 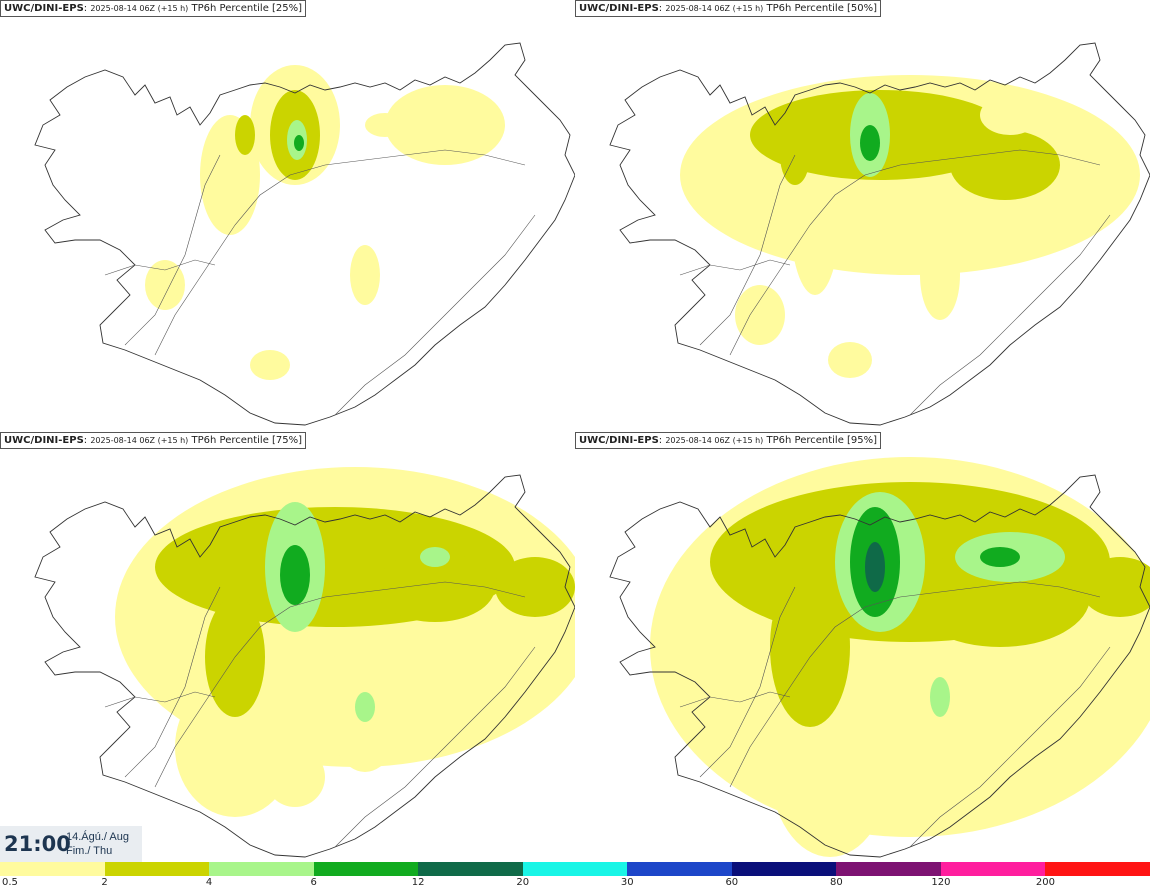 I want to click on legend-swatches, so click(x=575, y=869).